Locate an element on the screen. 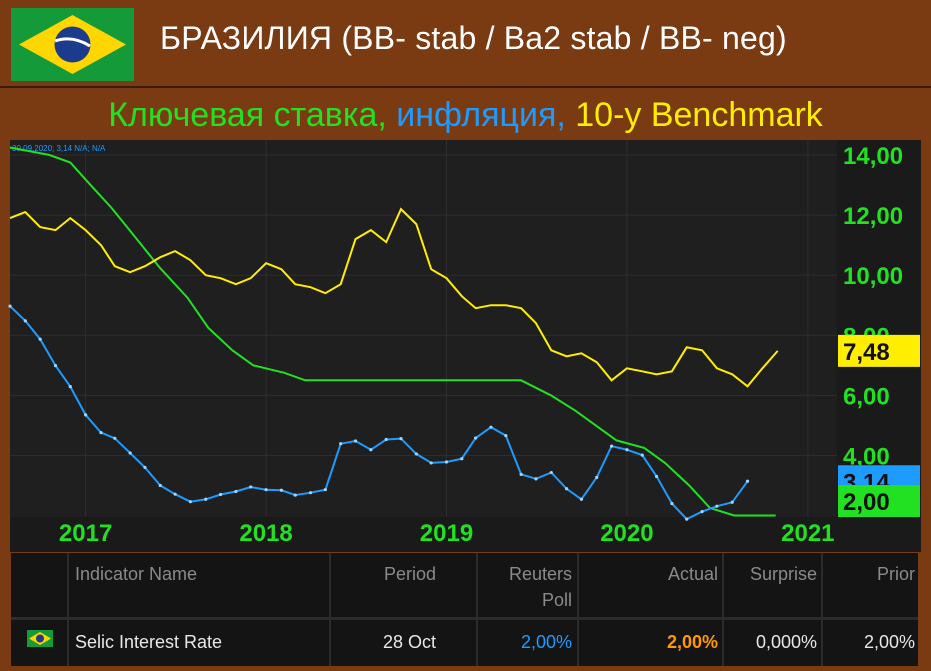  x-tick-label: 2018 is located at coordinates (265, 533).